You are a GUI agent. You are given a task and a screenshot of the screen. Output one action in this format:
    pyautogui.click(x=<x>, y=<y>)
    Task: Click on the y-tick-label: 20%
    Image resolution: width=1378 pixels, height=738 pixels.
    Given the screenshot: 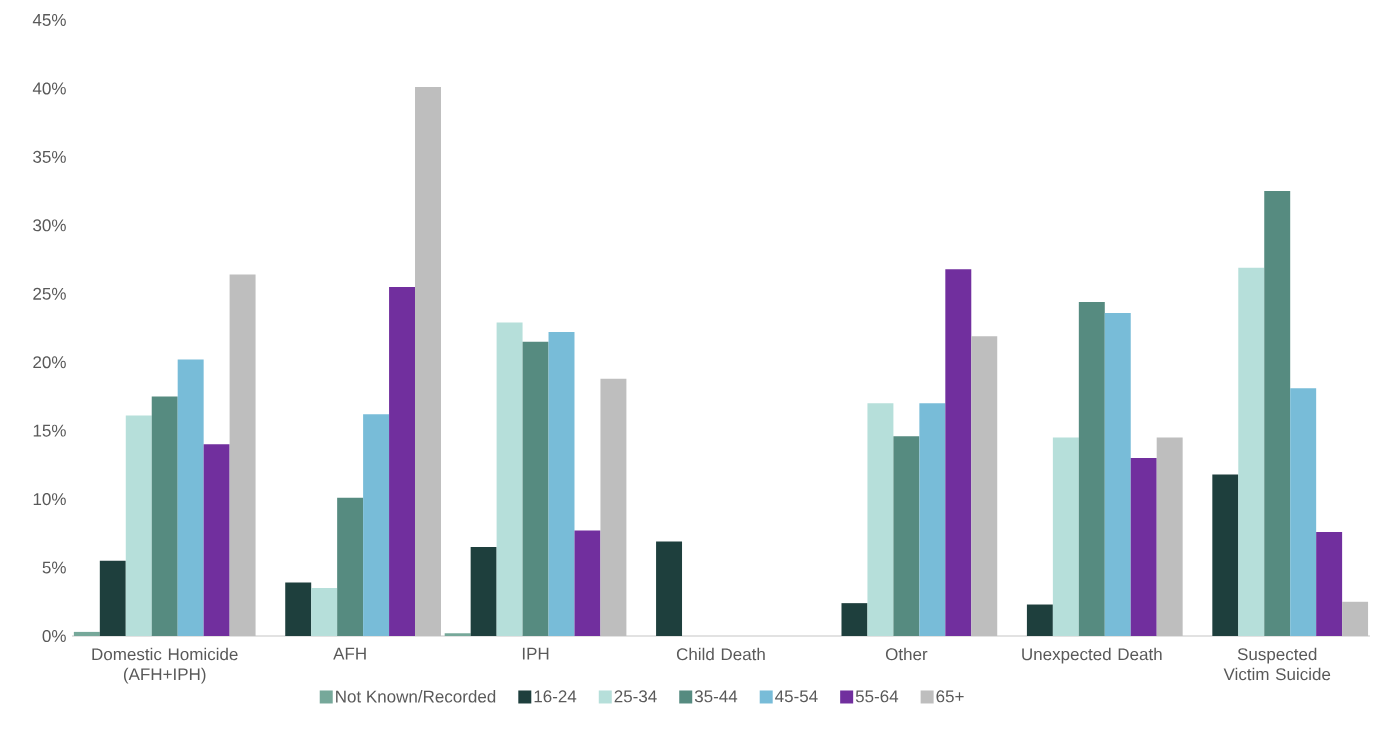 What is the action you would take?
    pyautogui.click(x=49, y=362)
    